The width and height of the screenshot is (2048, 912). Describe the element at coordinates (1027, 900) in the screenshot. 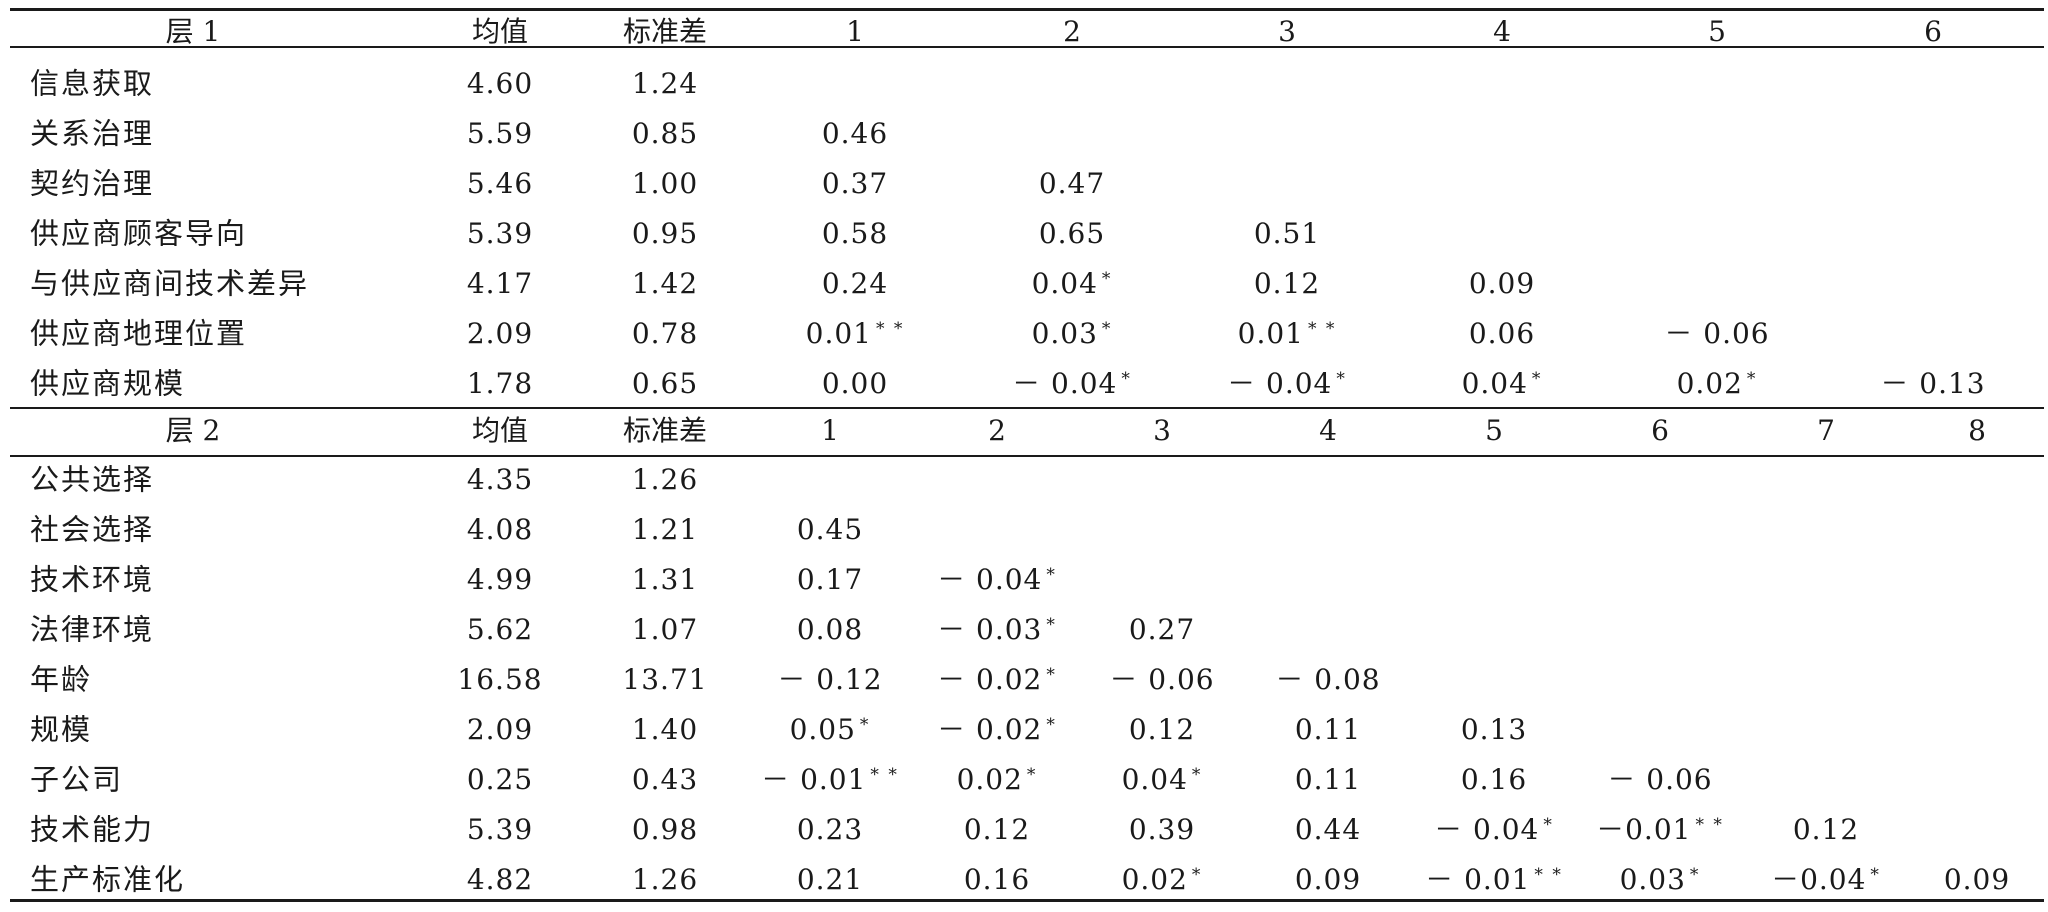

I see `bottom-rule` at that location.